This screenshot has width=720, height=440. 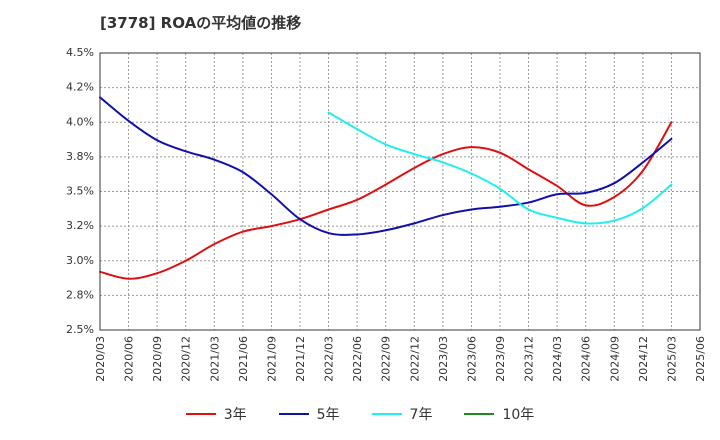 What do you see at coordinates (500, 168) in the screenshot?
I see `series-line-7y` at bounding box center [500, 168].